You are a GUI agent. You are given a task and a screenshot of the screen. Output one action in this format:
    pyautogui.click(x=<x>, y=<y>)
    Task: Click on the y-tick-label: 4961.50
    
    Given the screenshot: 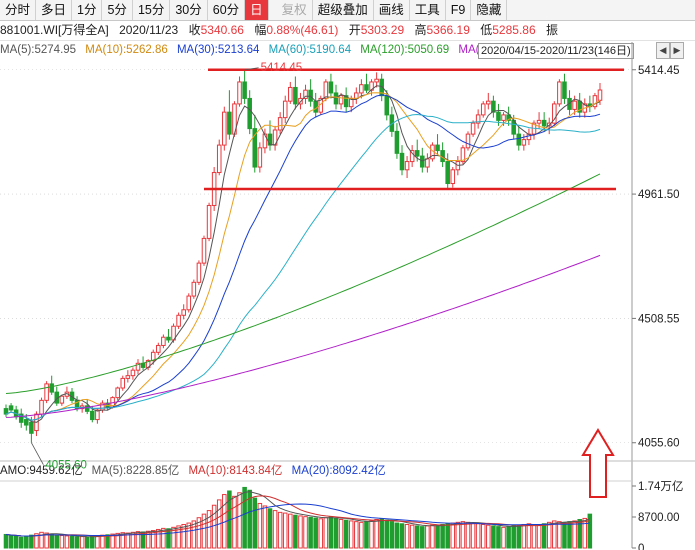 What is the action you would take?
    pyautogui.click(x=659, y=195)
    